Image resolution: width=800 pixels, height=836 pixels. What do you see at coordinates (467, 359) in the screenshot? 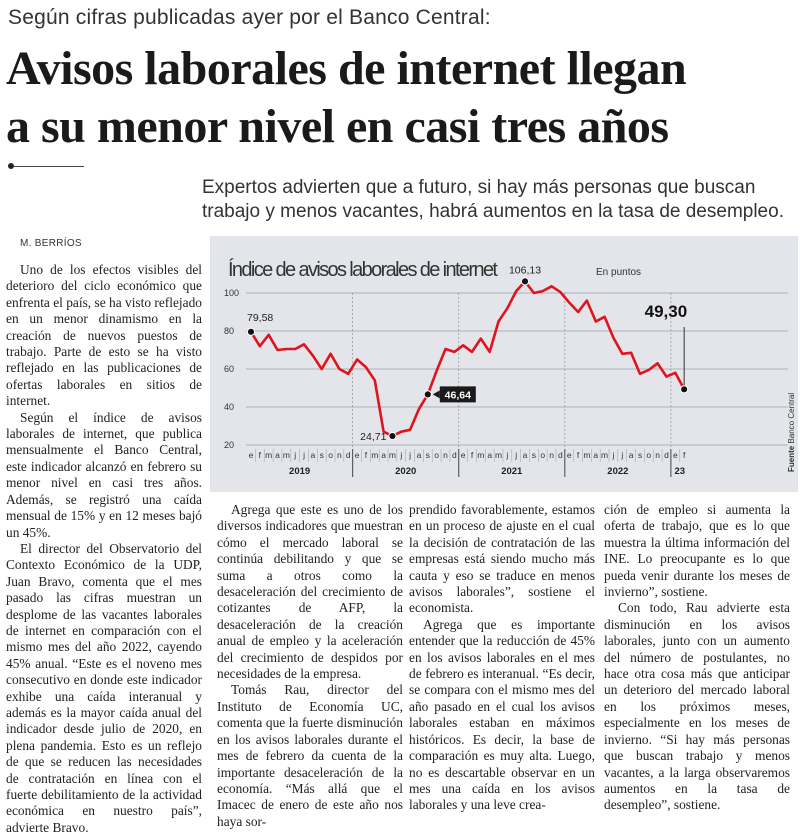
I see `series-line` at bounding box center [467, 359].